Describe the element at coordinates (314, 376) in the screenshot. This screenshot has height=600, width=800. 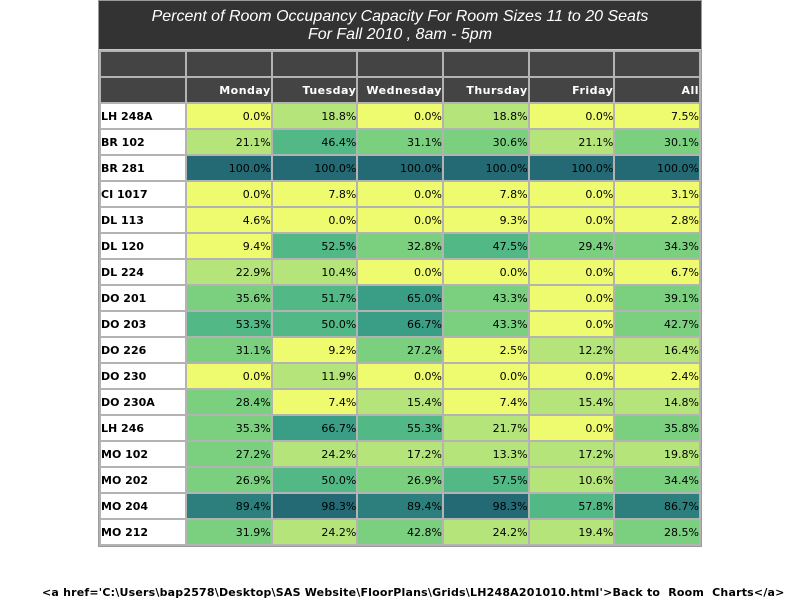
I see `heat-cell: 11.9%` at that location.